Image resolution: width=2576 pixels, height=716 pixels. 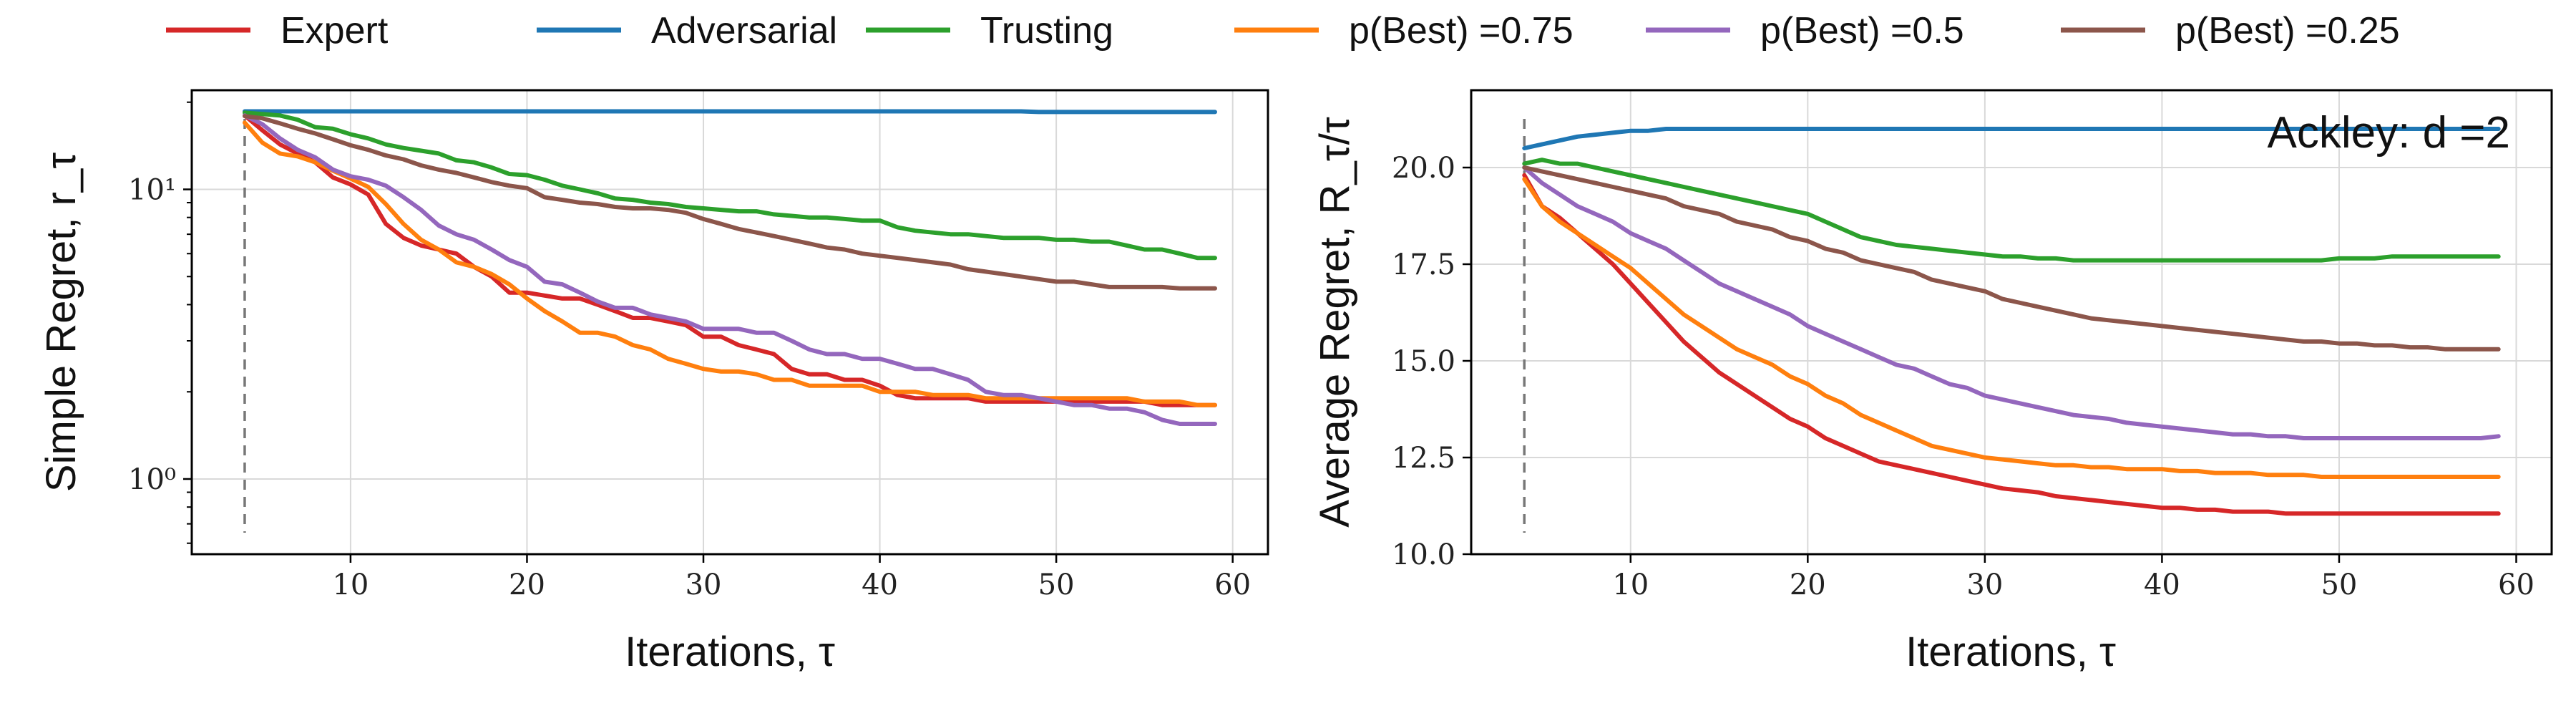 I want to click on legend-label: p(Best) =0.25, so click(x=2287, y=31).